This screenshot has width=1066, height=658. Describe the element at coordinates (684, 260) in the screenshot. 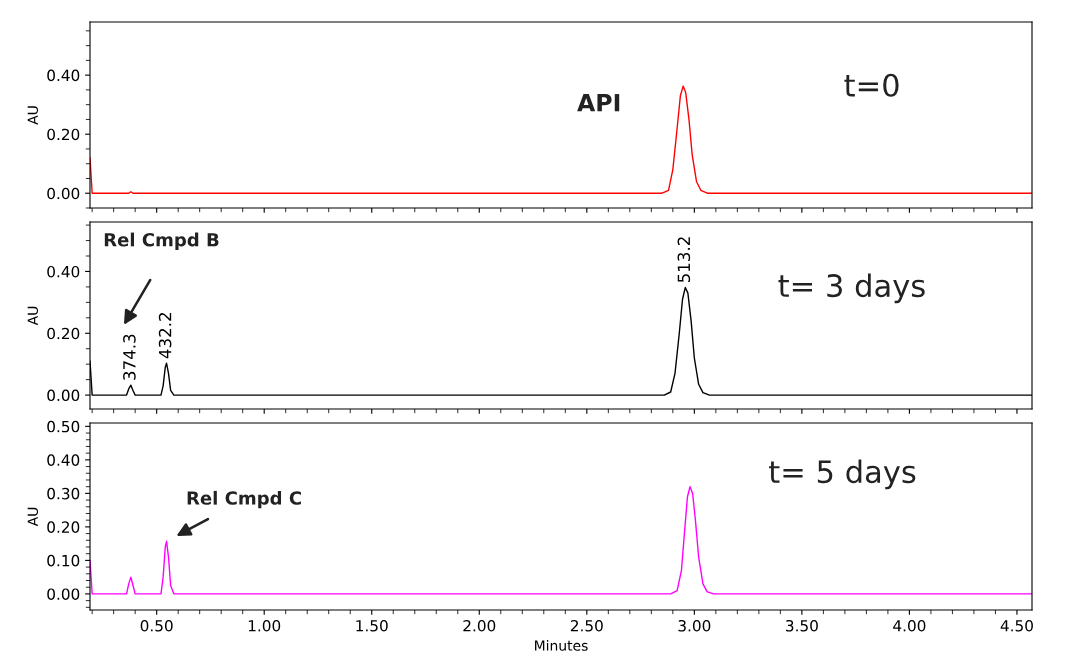

I see `annotation: 513.2` at that location.